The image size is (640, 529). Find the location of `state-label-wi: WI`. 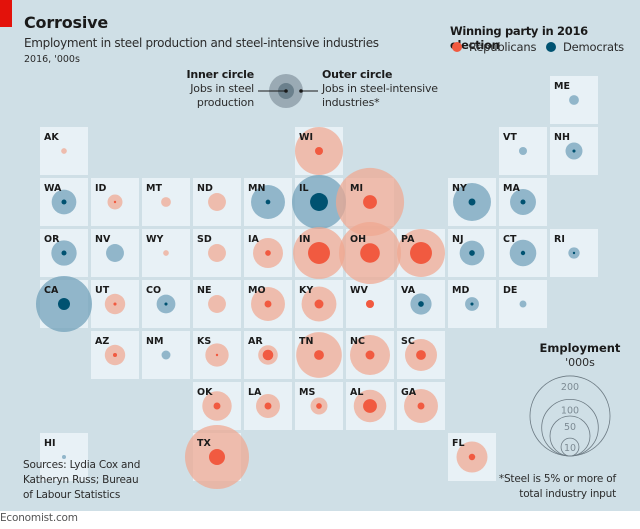

state-label-wi: WI is located at coordinates (306, 137).